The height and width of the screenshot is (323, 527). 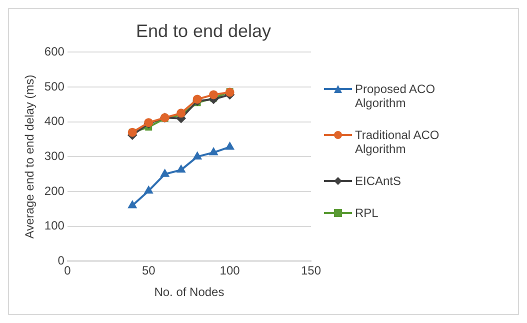 I want to click on chart-title: End to end delay, so click(x=203, y=31).